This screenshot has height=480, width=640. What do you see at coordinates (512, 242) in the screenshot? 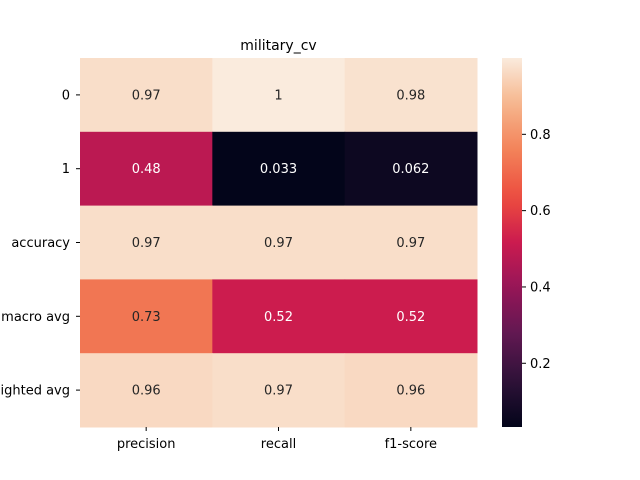
I see `colorbar` at bounding box center [512, 242].